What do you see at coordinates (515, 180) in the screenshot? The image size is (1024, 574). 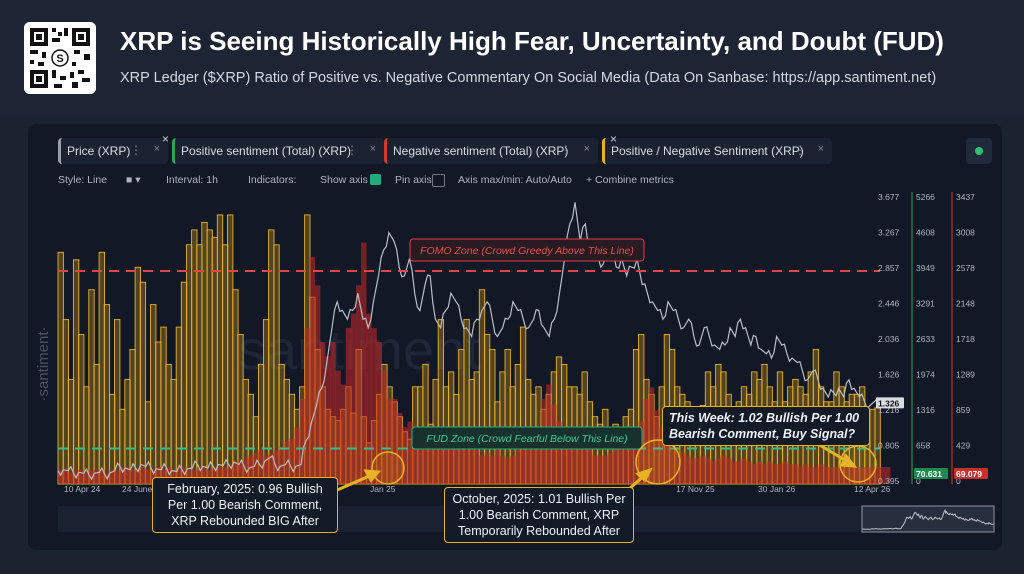 I see `axis-minmax-select: Axis max/min: Auto/Auto` at bounding box center [515, 180].